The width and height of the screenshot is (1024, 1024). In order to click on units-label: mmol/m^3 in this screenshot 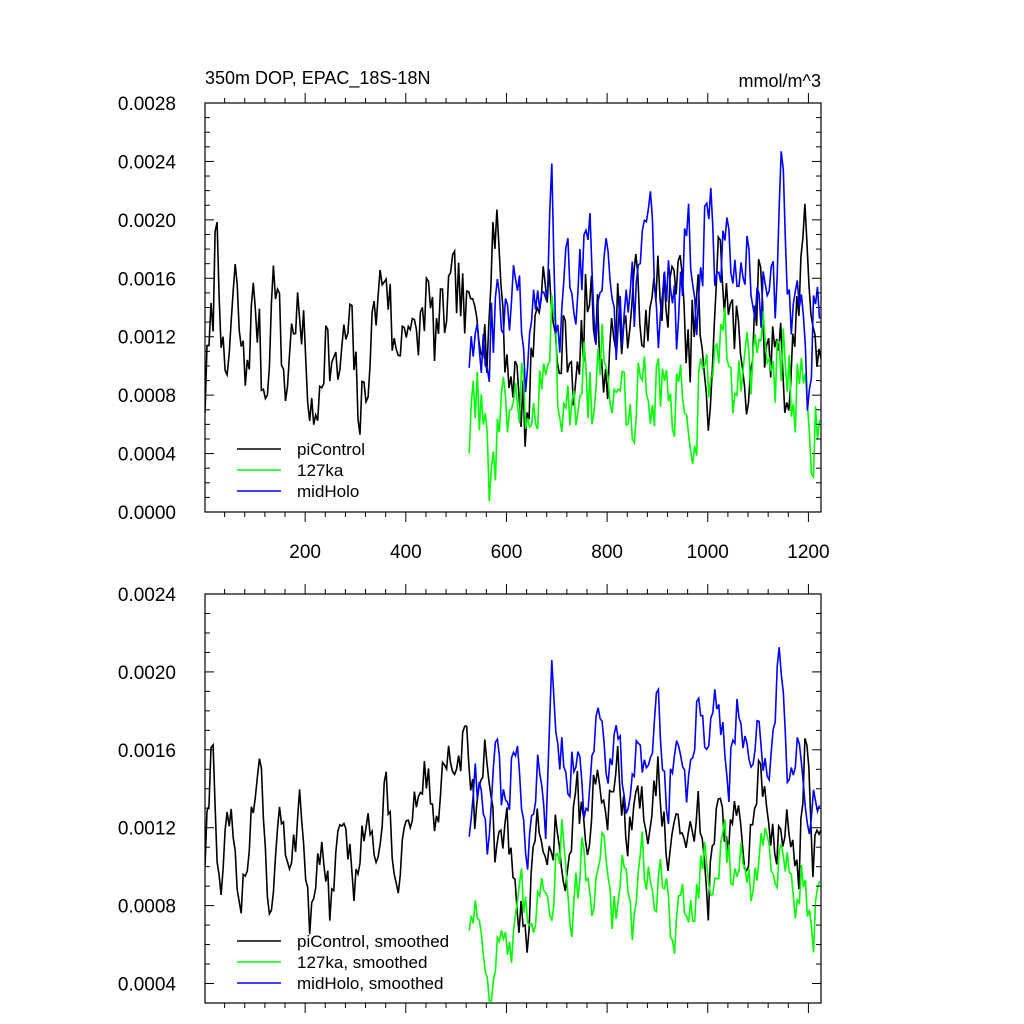, I will do `click(780, 81)`.